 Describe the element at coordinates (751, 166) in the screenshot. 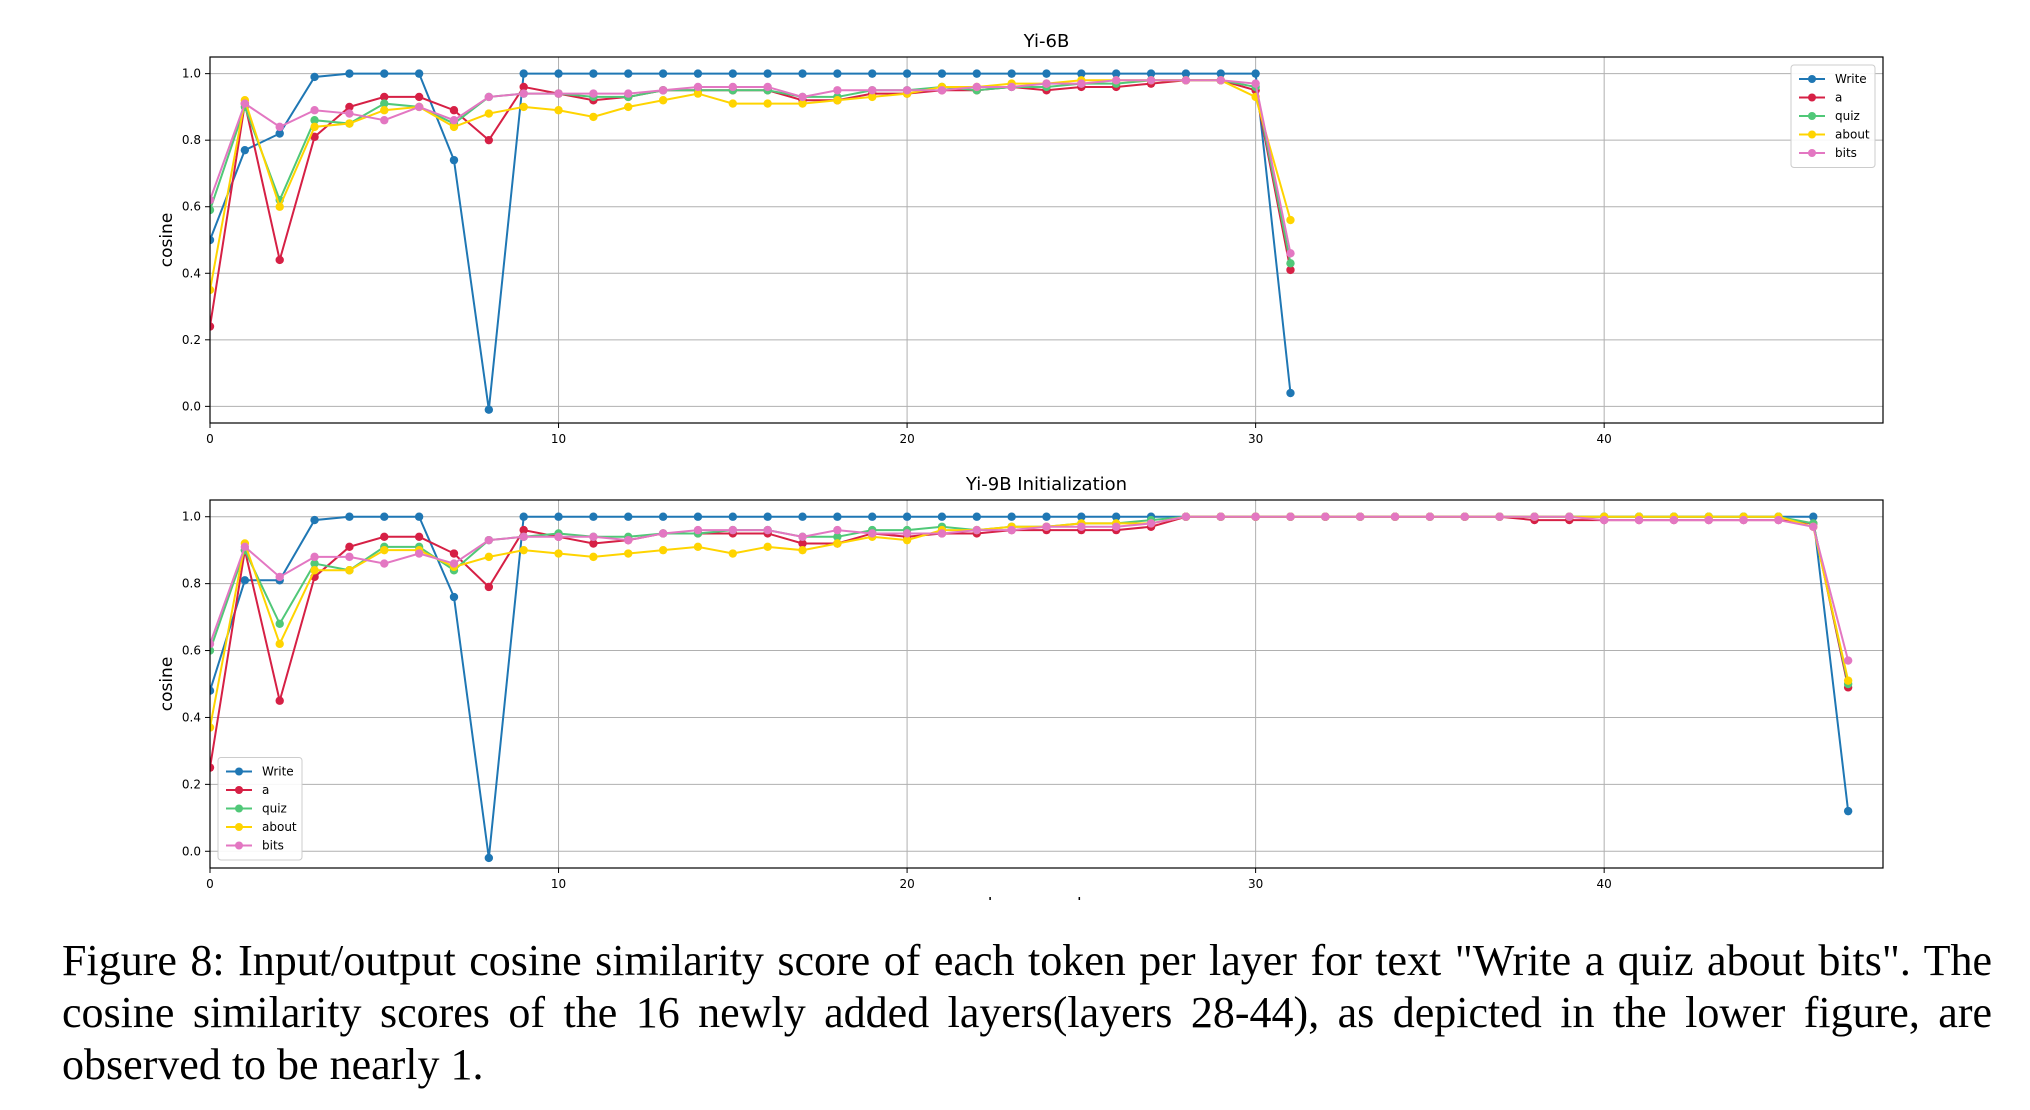

I see `series-line-bits` at that location.